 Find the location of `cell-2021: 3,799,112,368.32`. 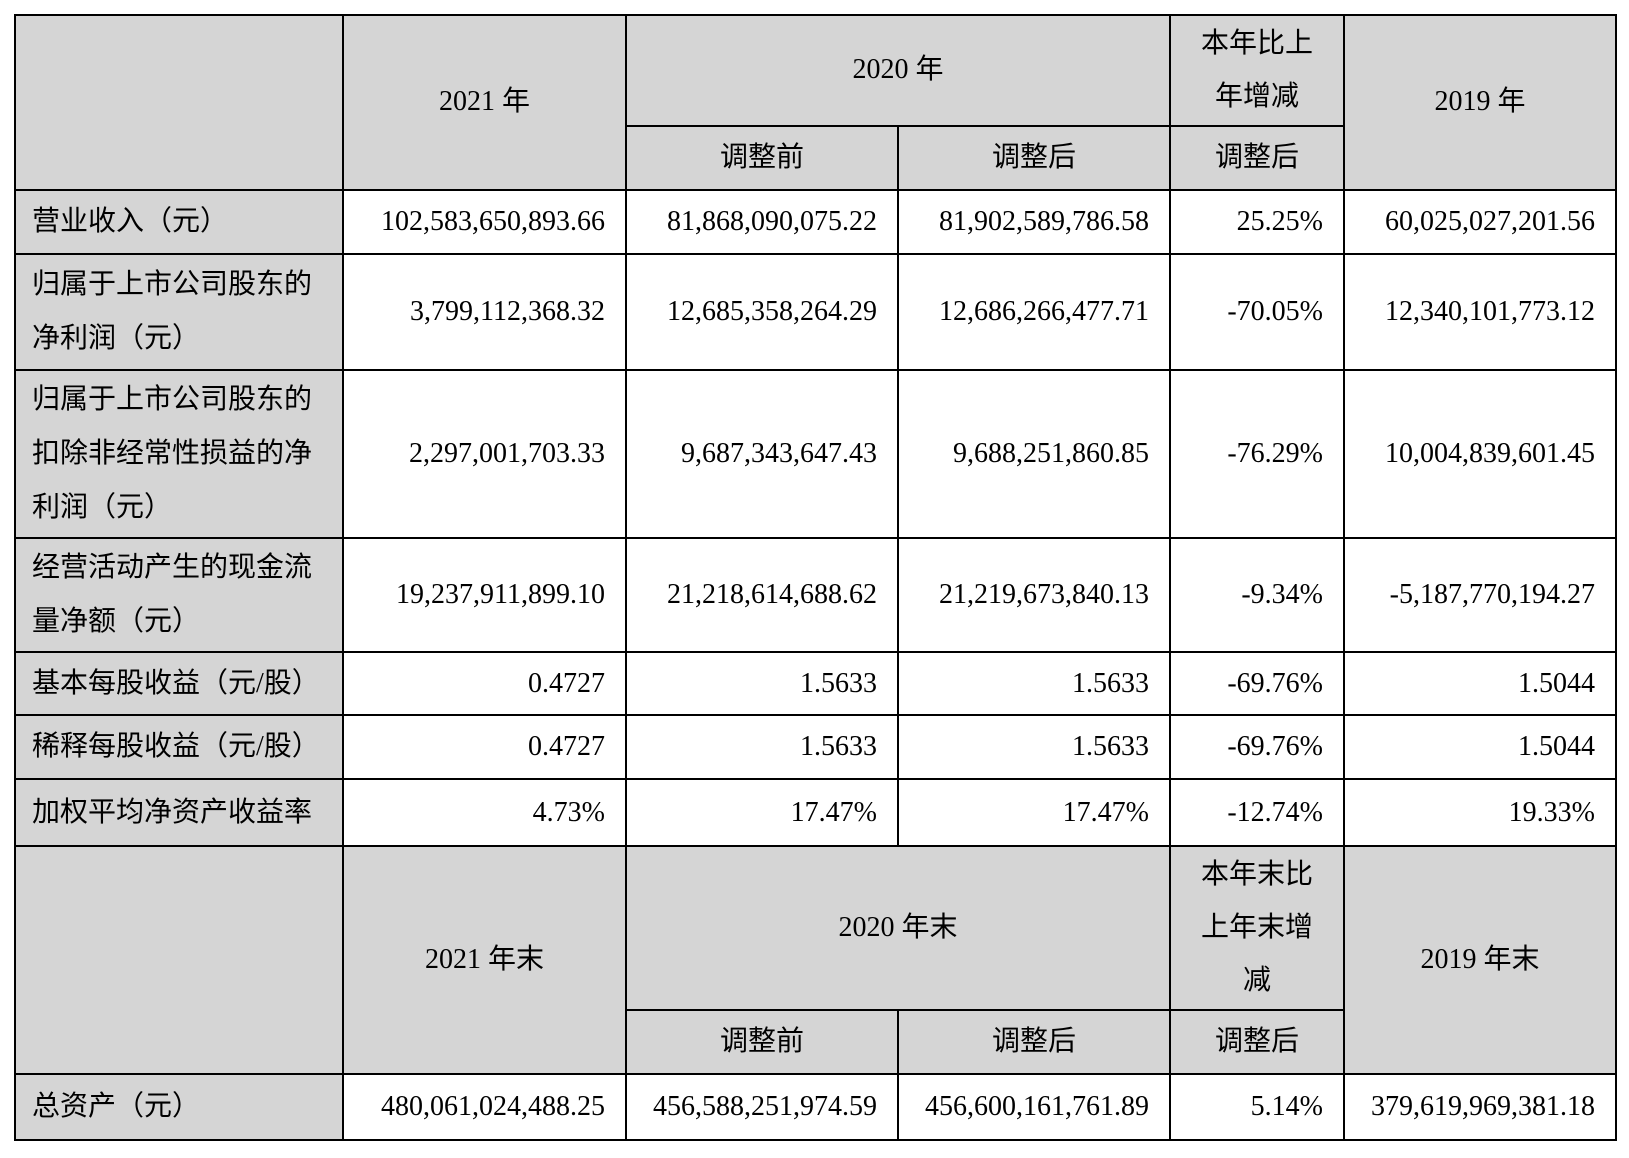

cell-2021: 3,799,112,368.32 is located at coordinates (484, 312).